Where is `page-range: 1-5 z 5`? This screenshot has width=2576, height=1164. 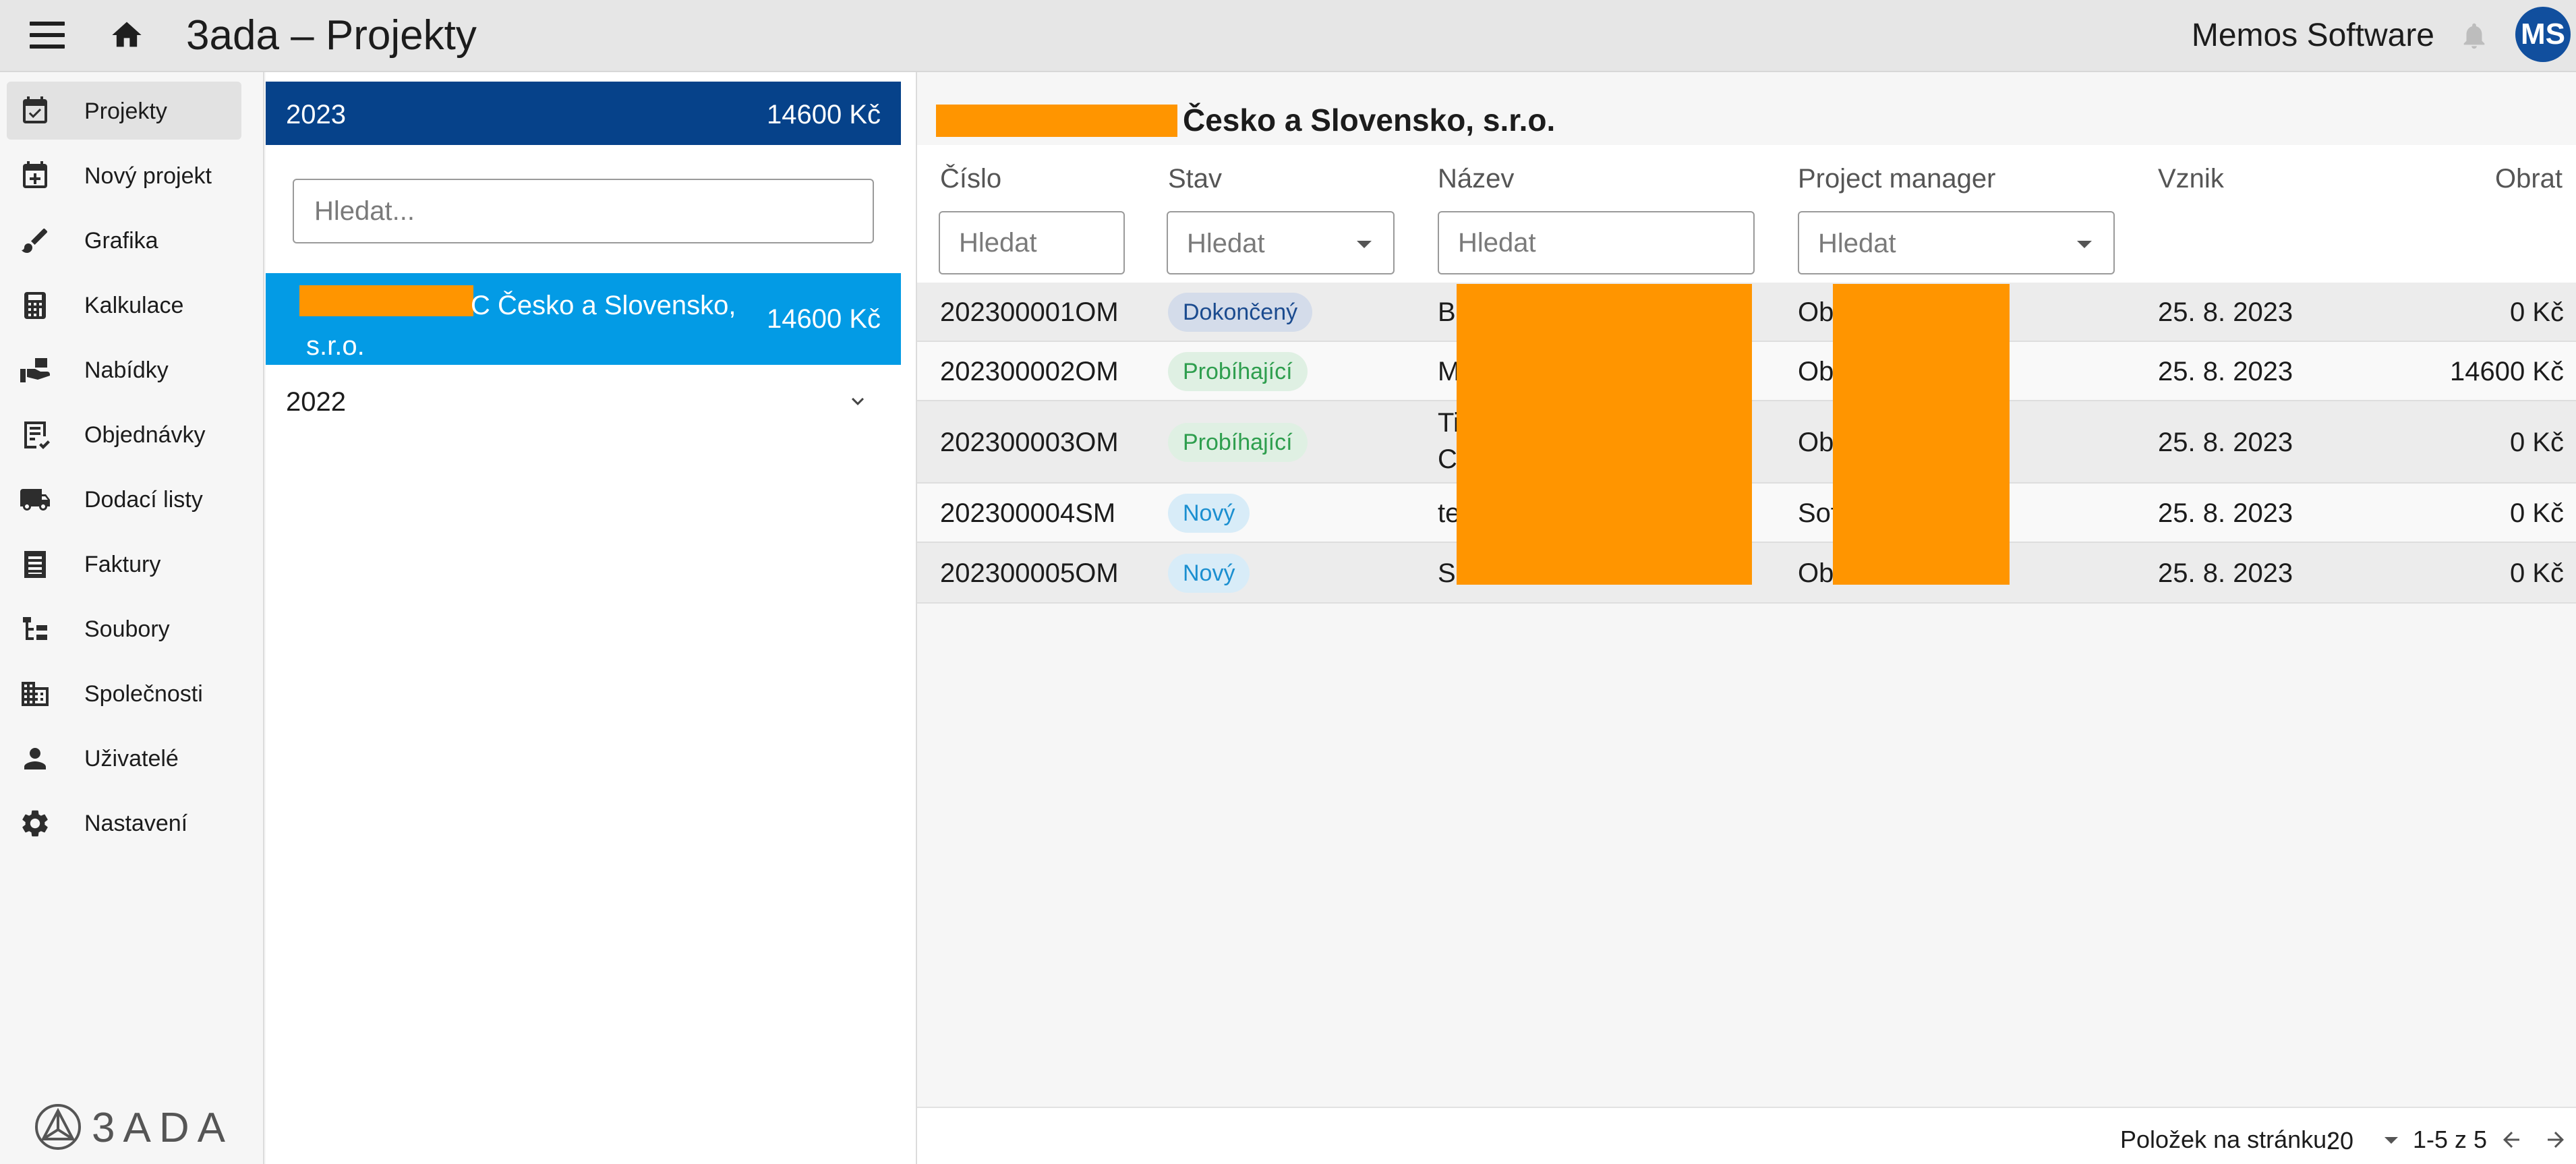 page-range: 1-5 z 5 is located at coordinates (2450, 1139).